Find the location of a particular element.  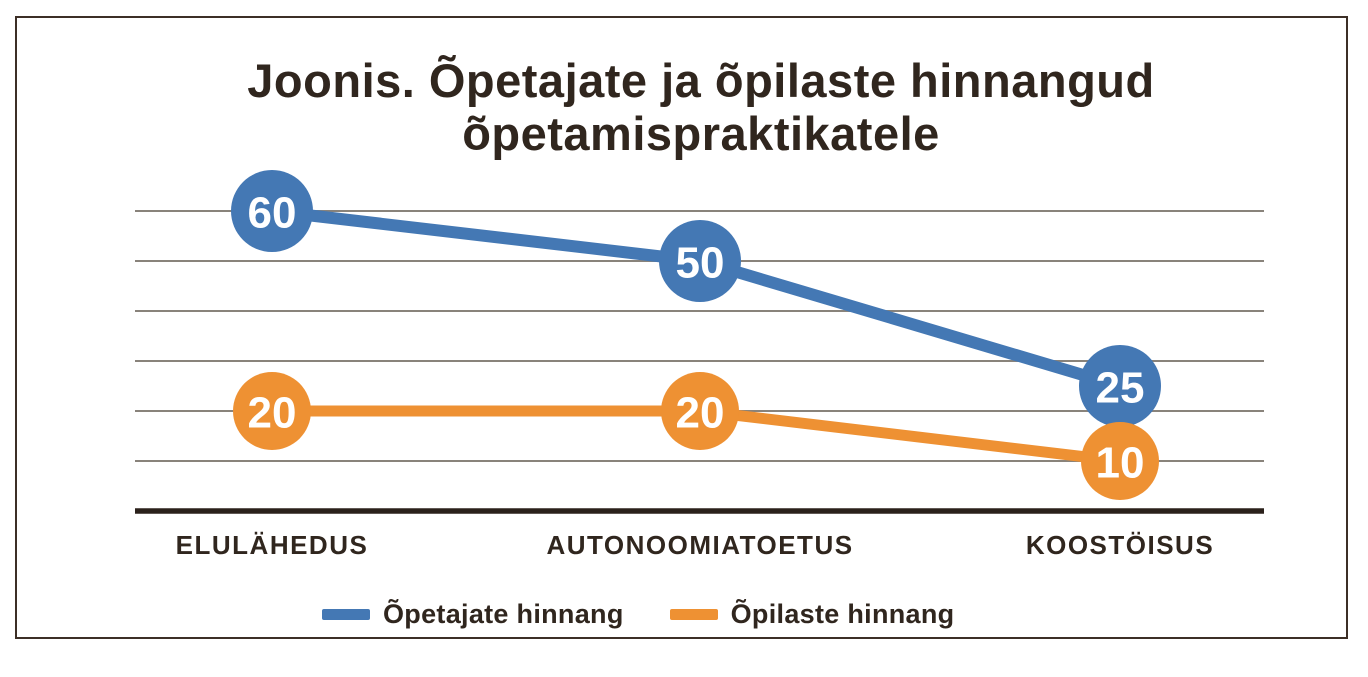

x-axis-label-2: KOOSTÖISUS is located at coordinates (1120, 545).